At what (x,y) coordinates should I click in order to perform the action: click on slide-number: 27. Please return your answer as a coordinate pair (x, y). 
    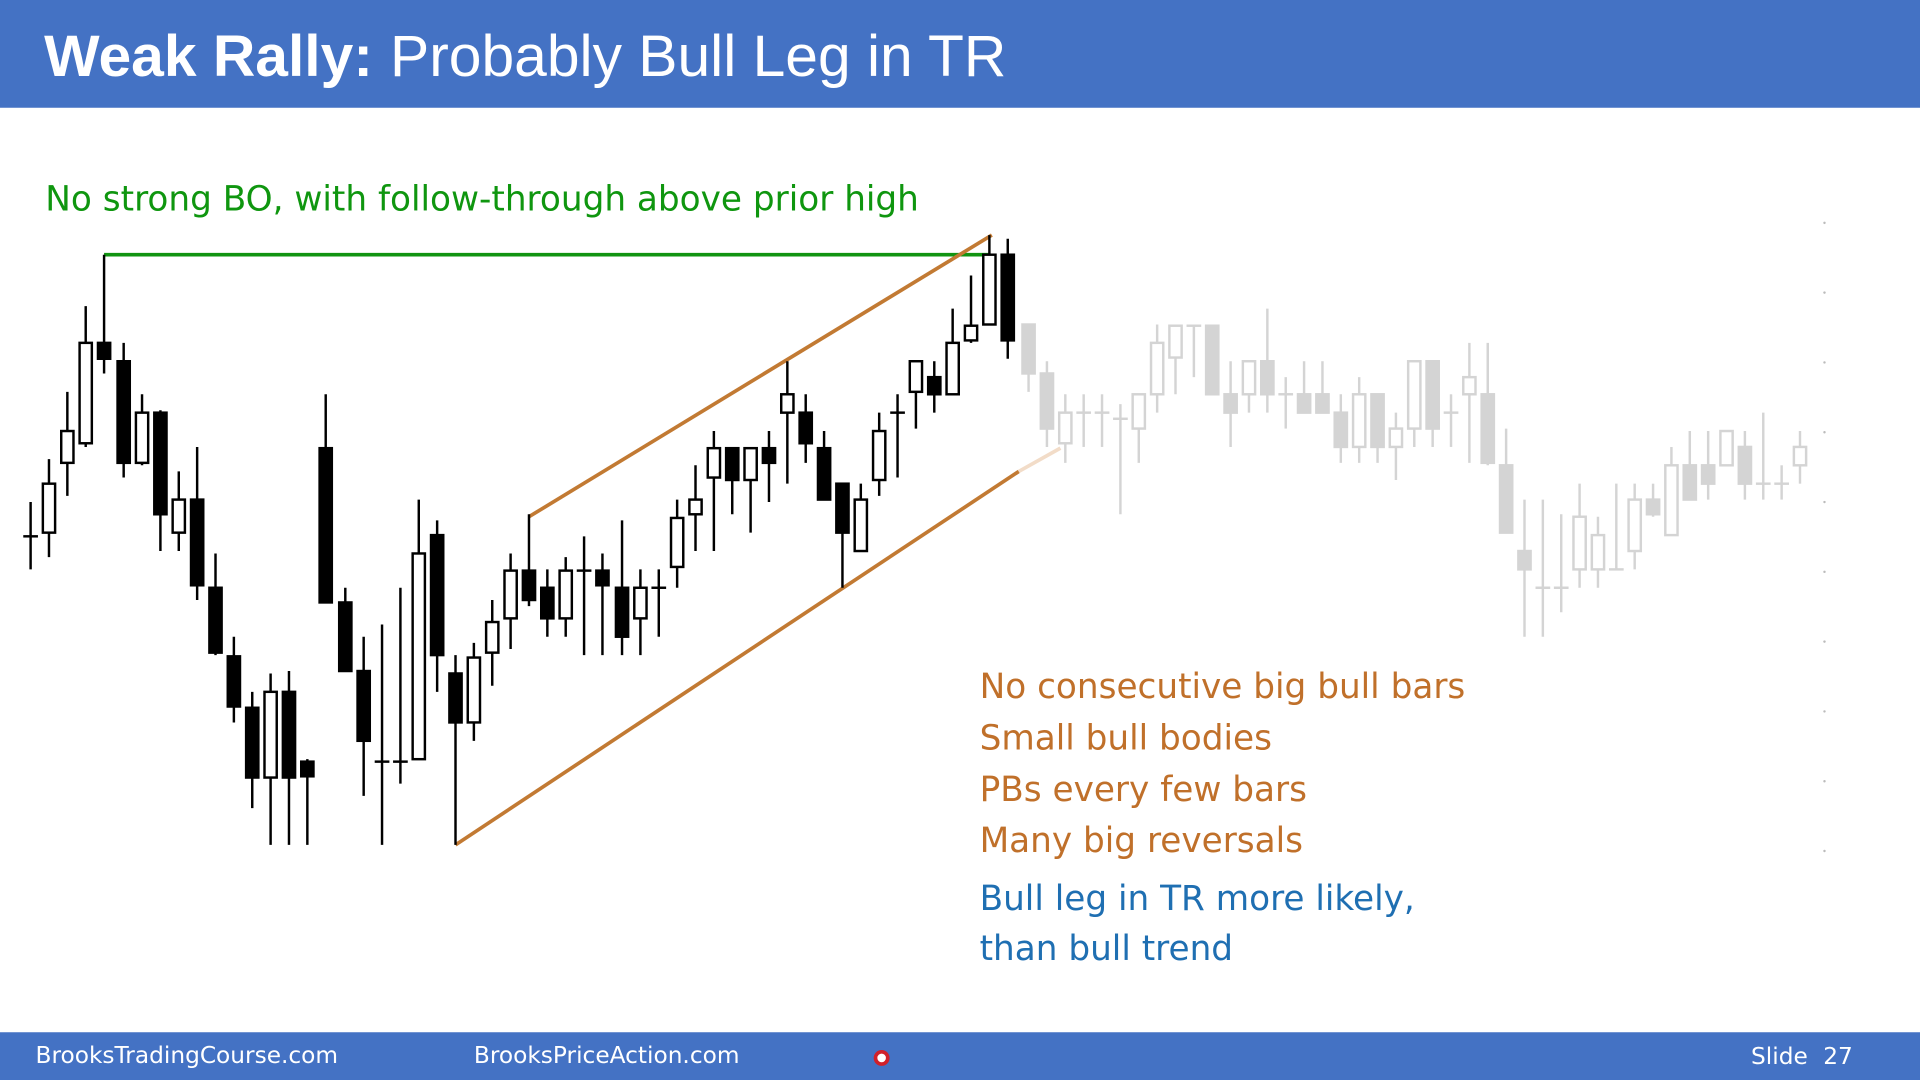
    Looking at the image, I should click on (1838, 1056).